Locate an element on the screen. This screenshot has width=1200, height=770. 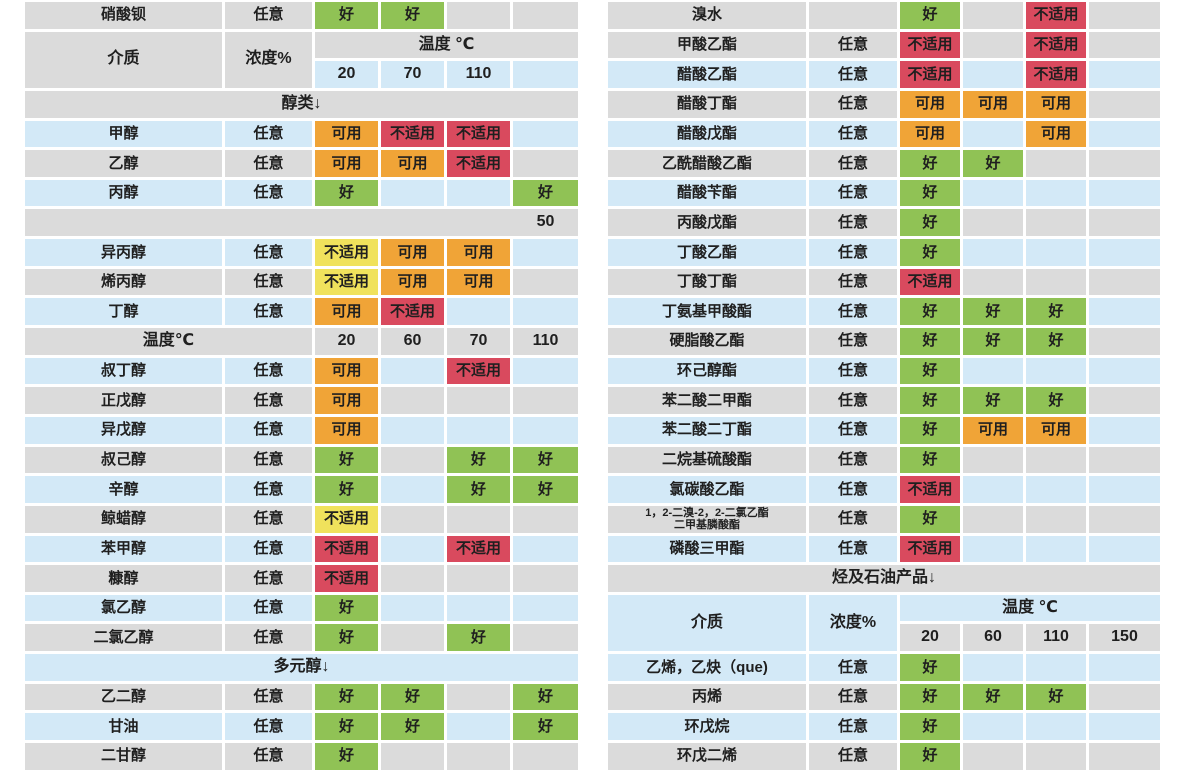
medium-name-cell: 二烷基硫酸酯 is located at coordinates (707, 460).